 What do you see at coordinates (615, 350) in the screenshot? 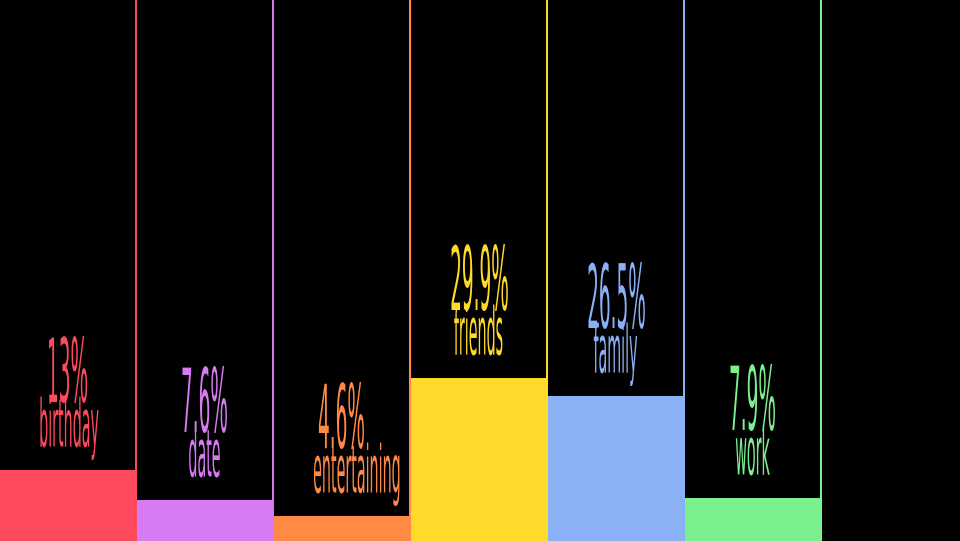
I see `category-label: family` at bounding box center [615, 350].